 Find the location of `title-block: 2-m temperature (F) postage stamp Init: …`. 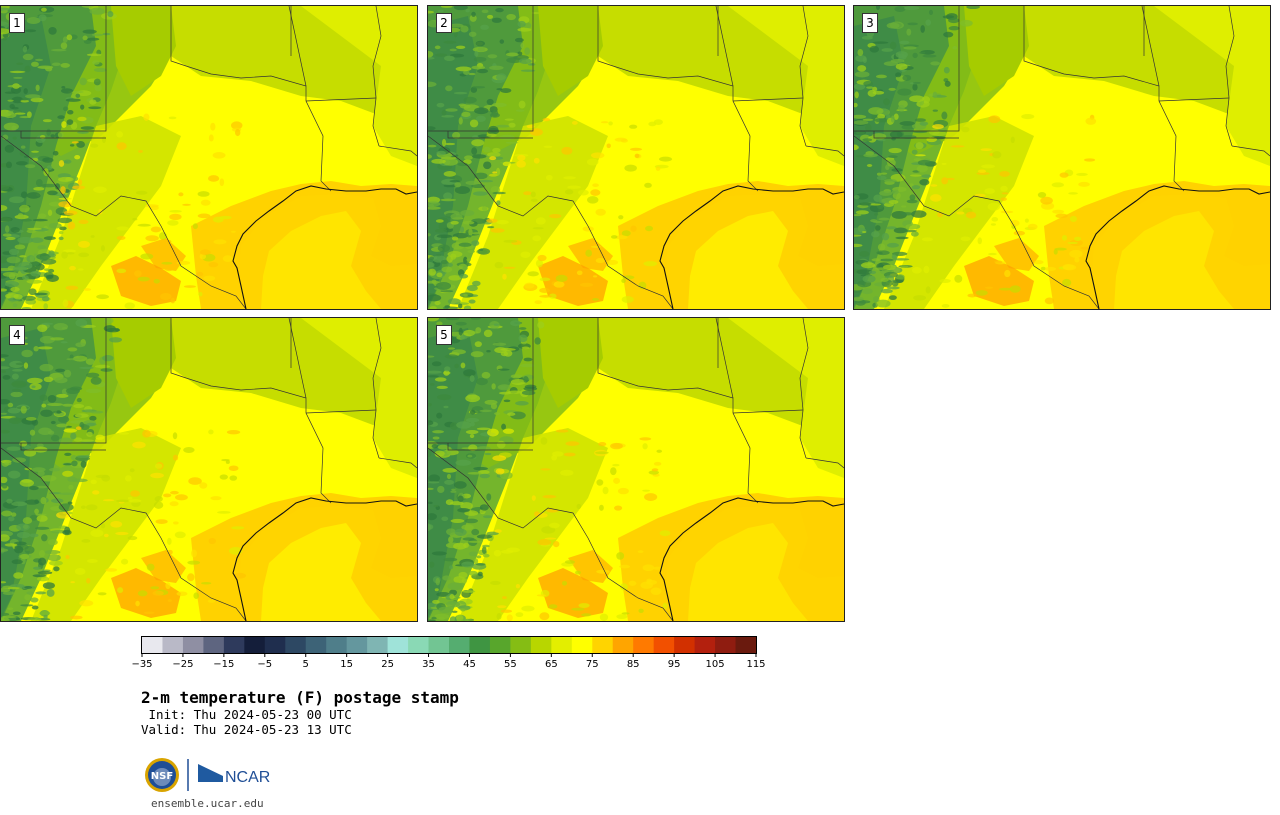

title-block: 2-m temperature (F) postage stamp Init: … is located at coordinates (300, 712).